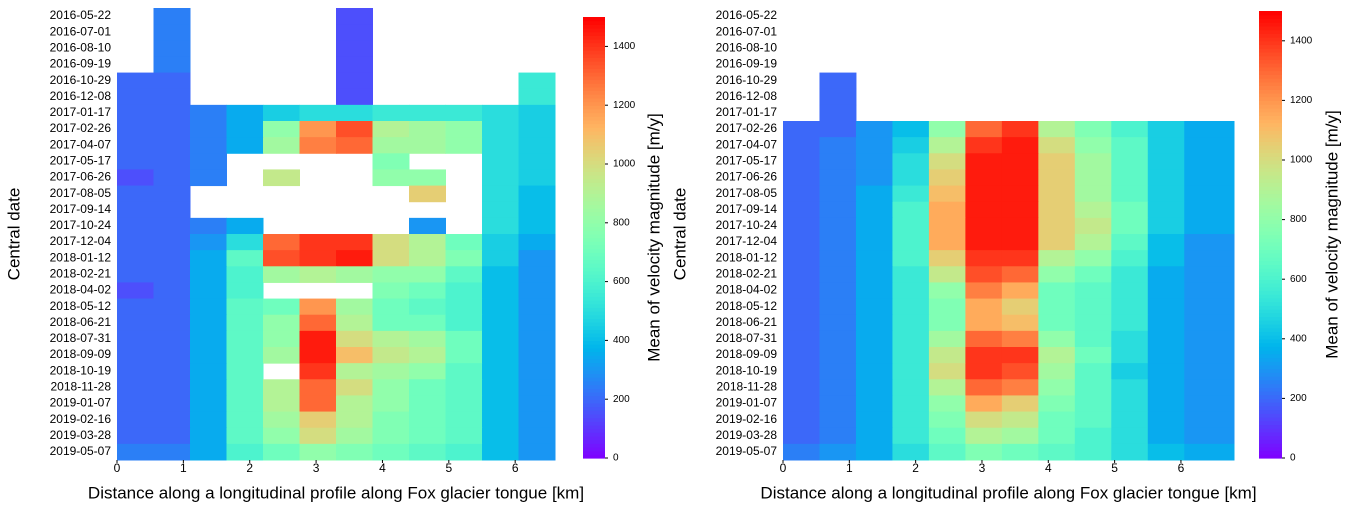 Image resolution: width=1356 pixels, height=511 pixels. I want to click on y-axis-label: Central date, so click(13, 234).